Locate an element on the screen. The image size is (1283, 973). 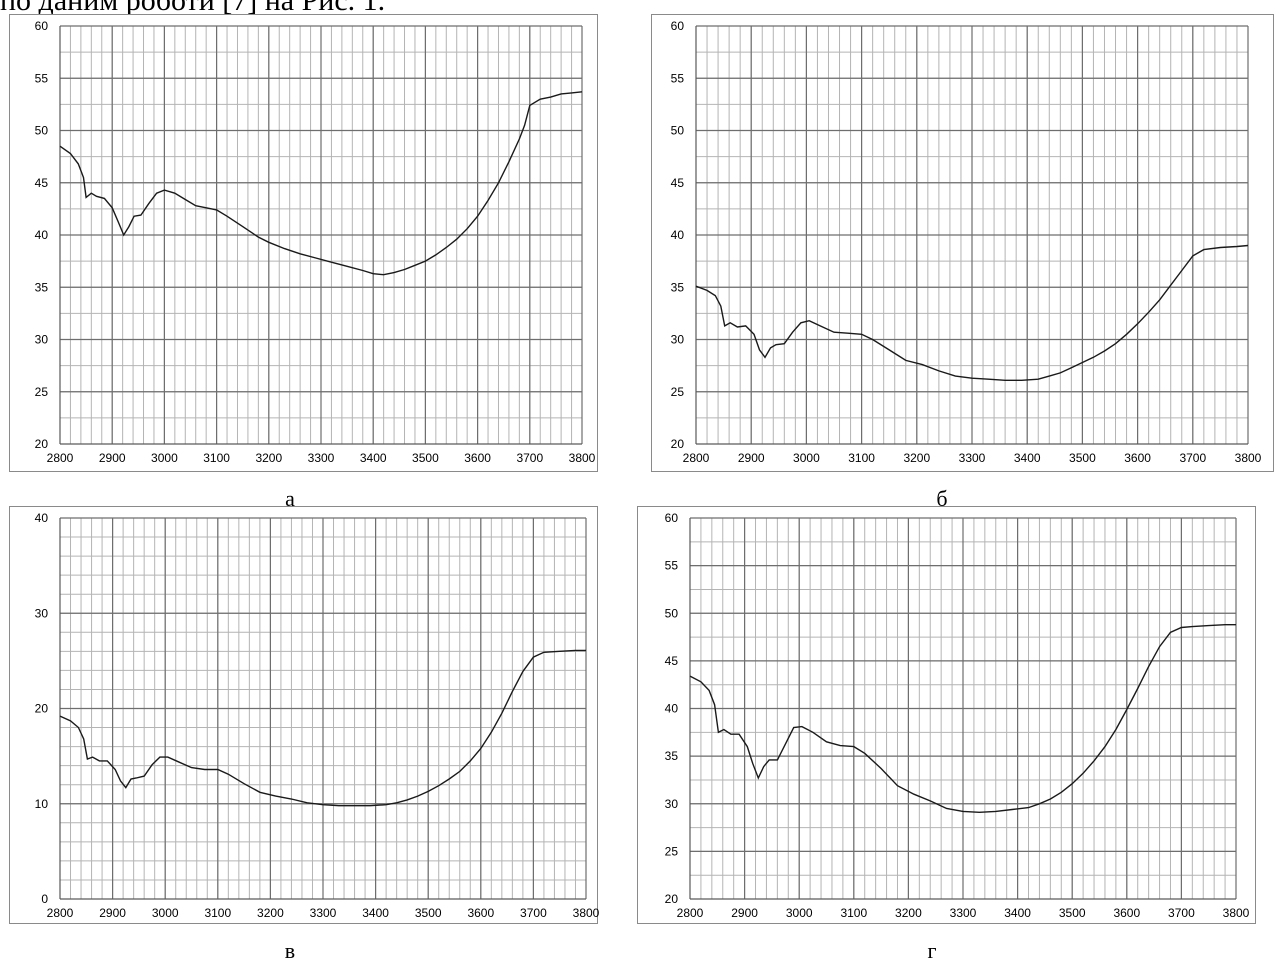
chart-c-x-tick-label: 2900 is located at coordinates (112, 913).